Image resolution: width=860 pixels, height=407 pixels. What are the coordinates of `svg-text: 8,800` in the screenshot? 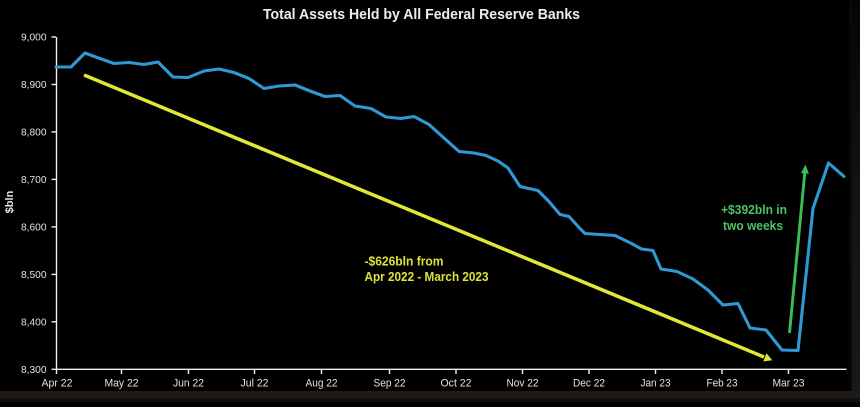 It's located at (34, 132).